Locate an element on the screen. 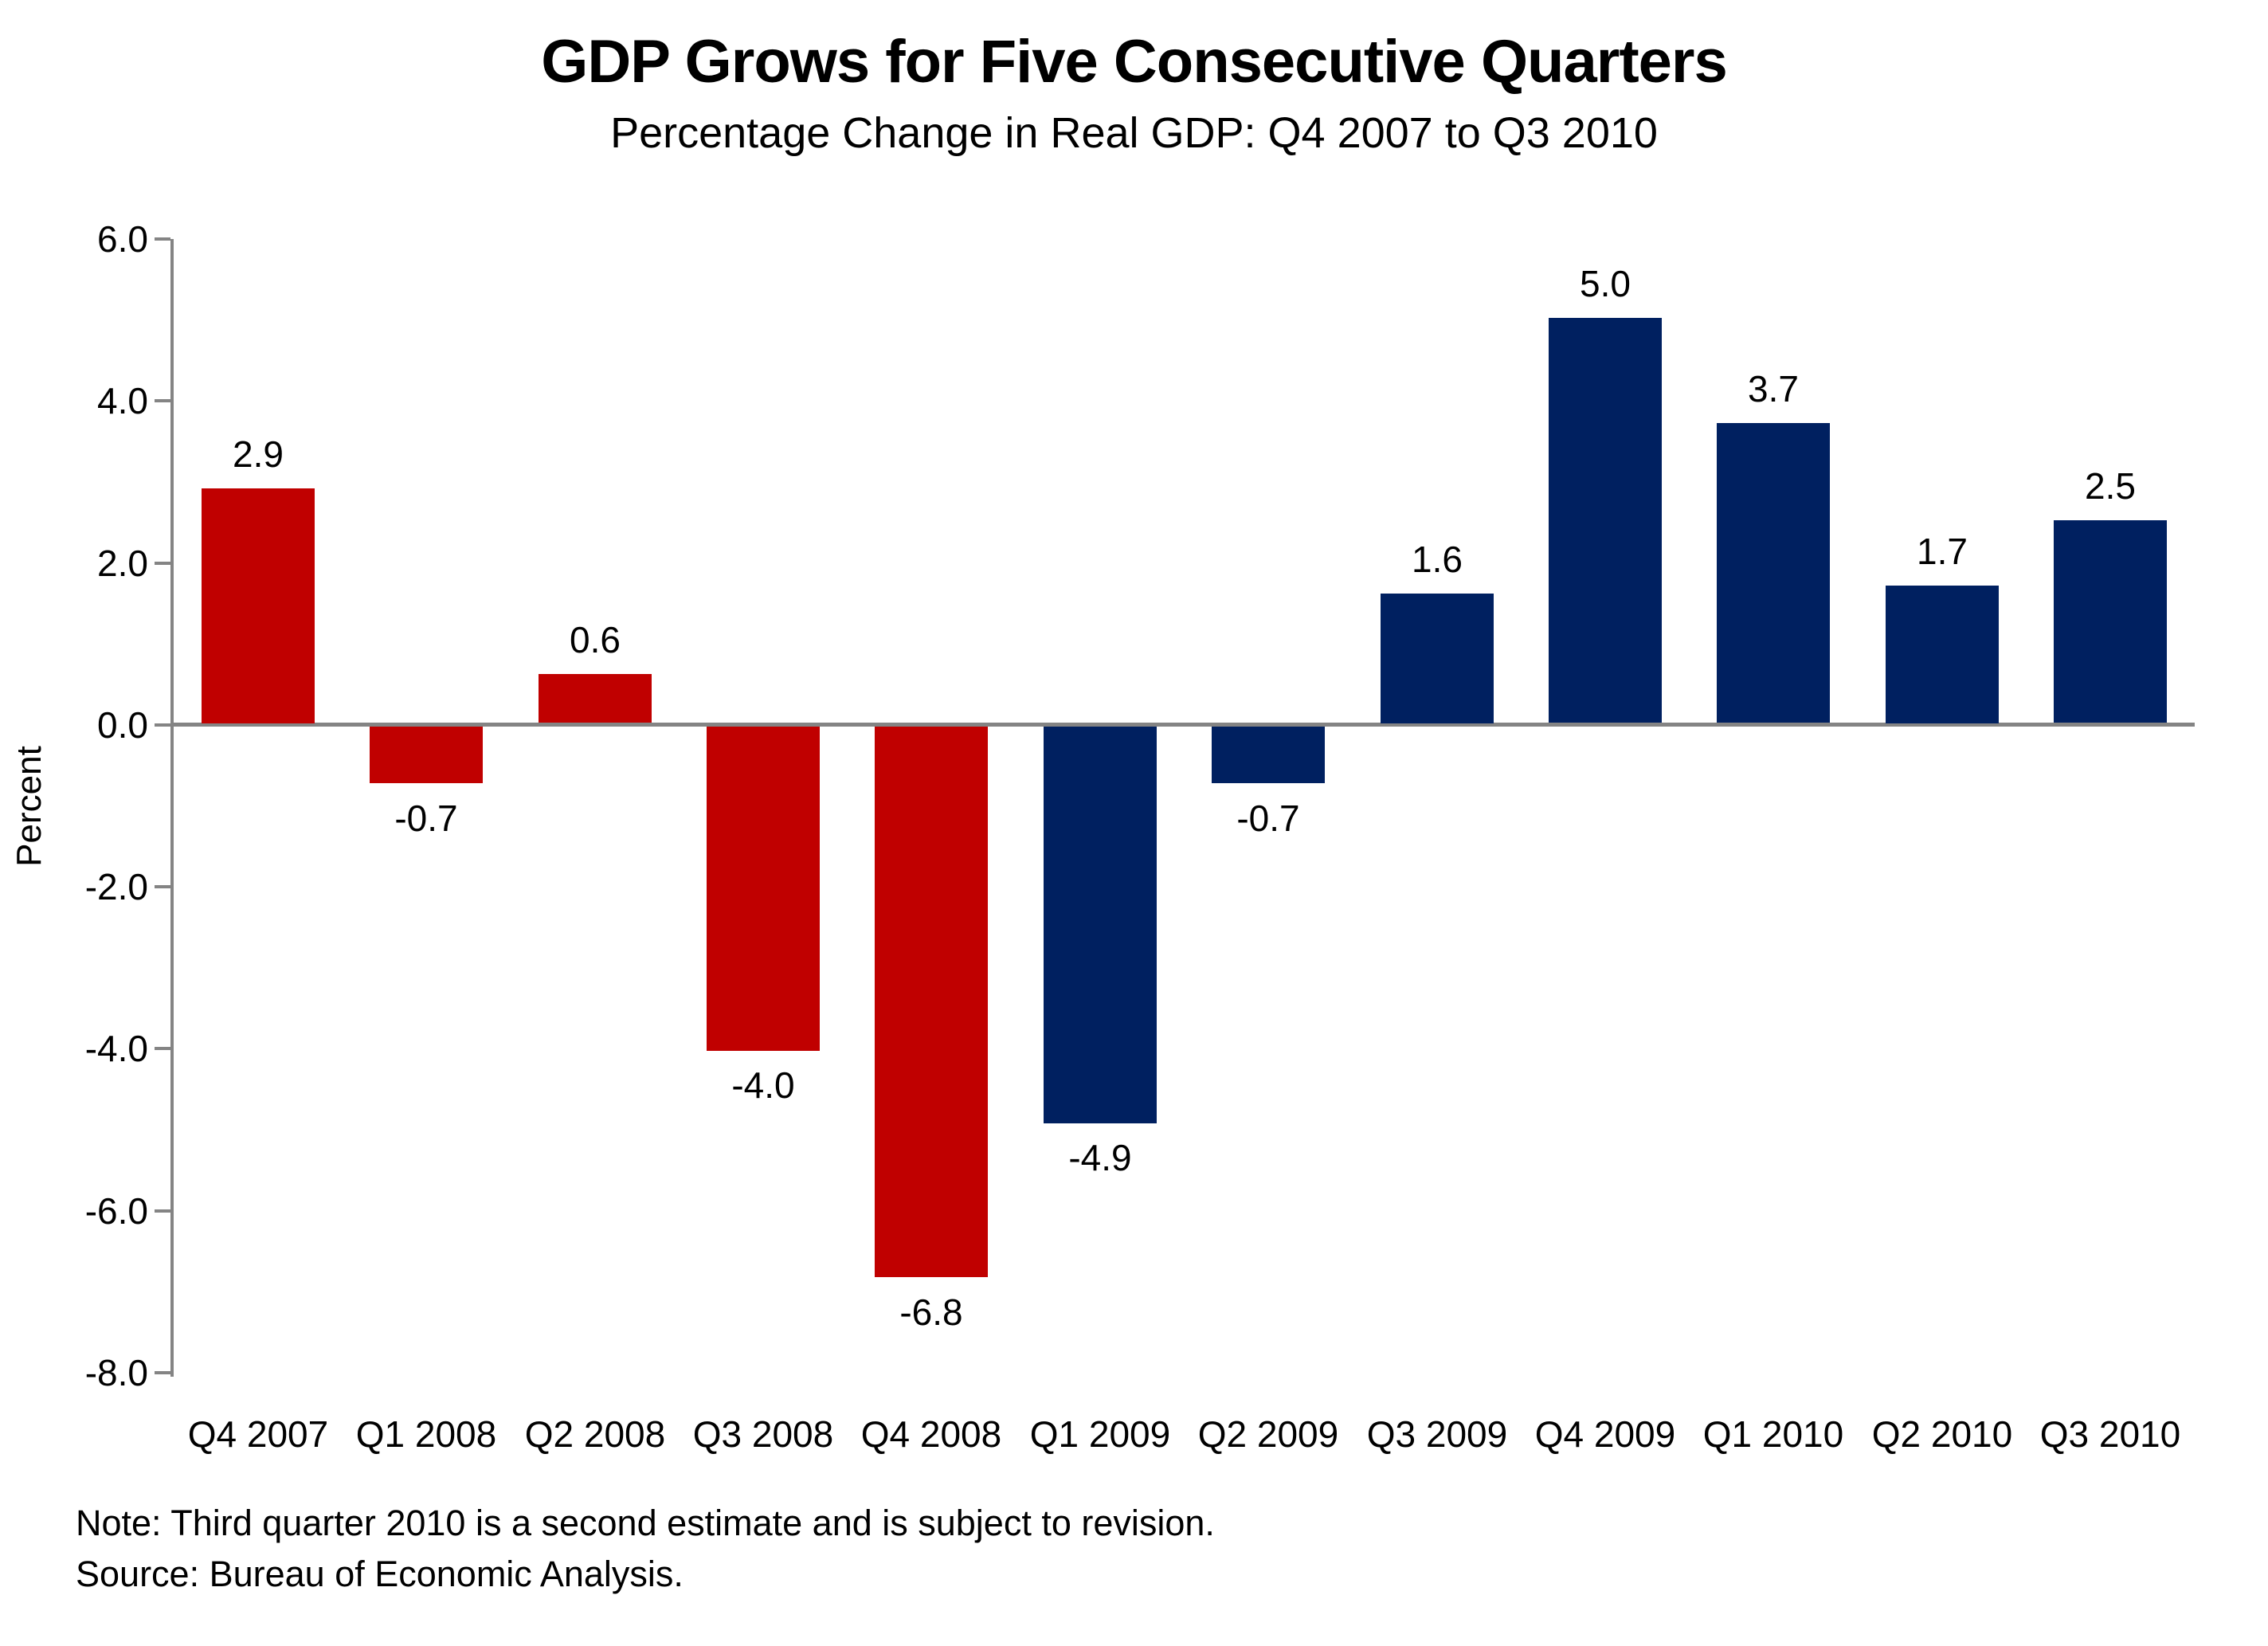  y-tick-label: -6.0 is located at coordinates (116, 1211).